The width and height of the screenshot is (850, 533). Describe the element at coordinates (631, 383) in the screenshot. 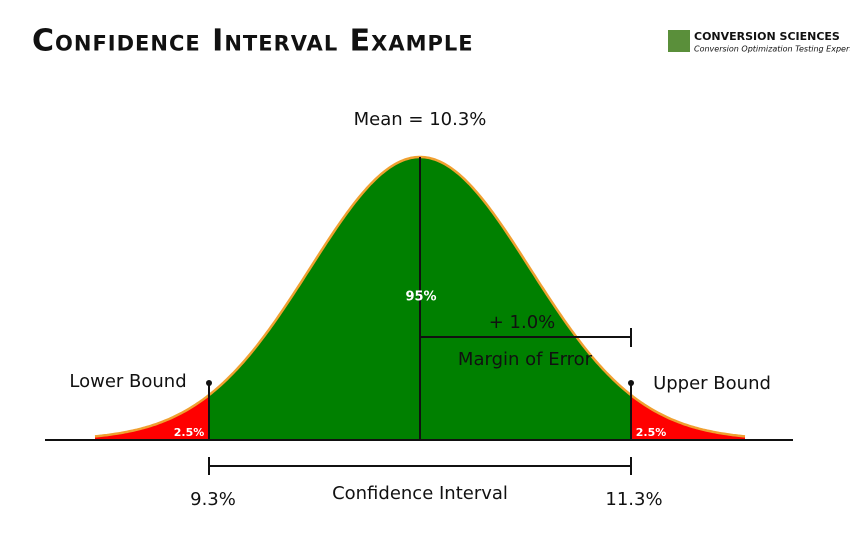

I see `upper-bound-dot` at that location.